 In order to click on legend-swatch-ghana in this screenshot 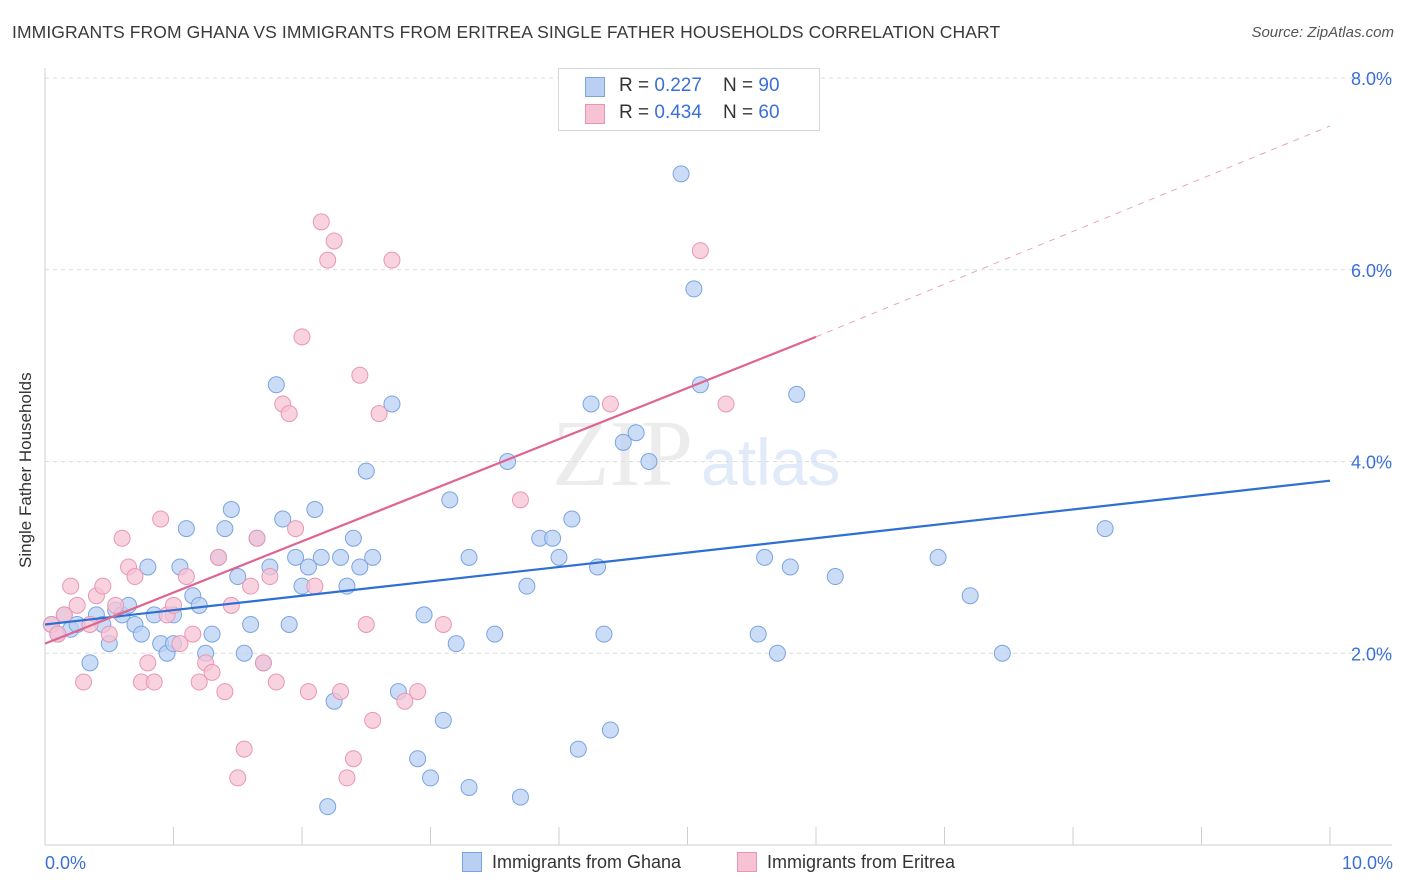, I will do `click(595, 87)`.